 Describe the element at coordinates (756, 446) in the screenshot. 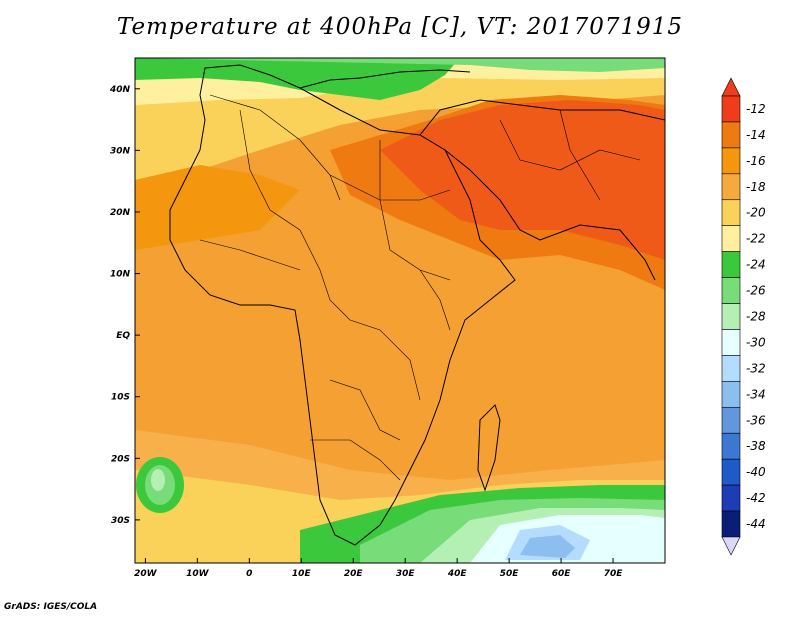

I see `colorbar-label: -38` at that location.